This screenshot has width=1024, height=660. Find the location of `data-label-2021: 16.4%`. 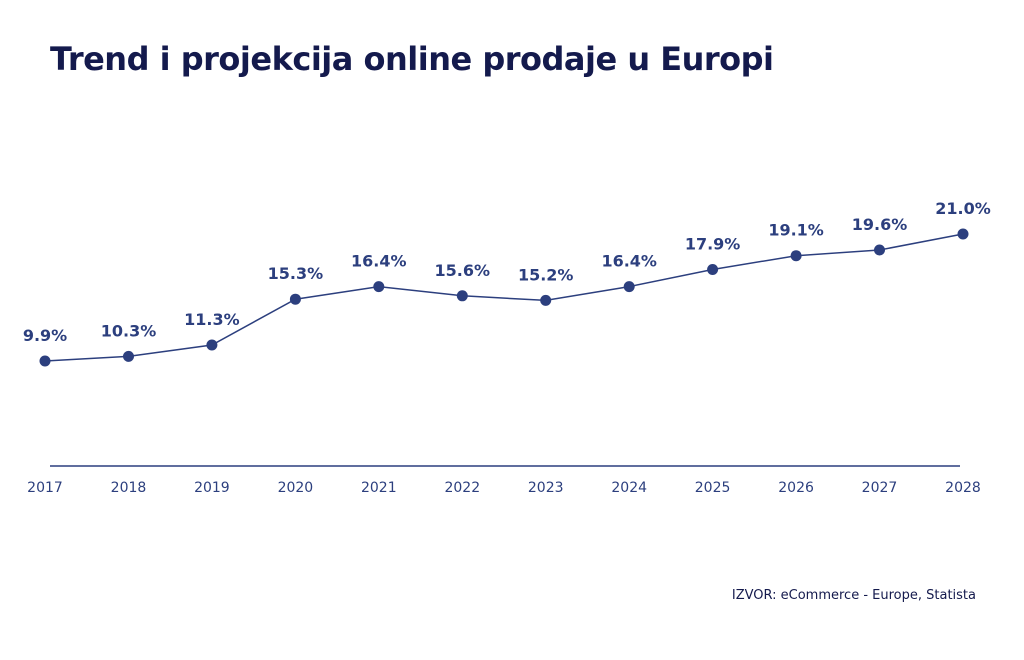

data-label-2021: 16.4% is located at coordinates (379, 261).